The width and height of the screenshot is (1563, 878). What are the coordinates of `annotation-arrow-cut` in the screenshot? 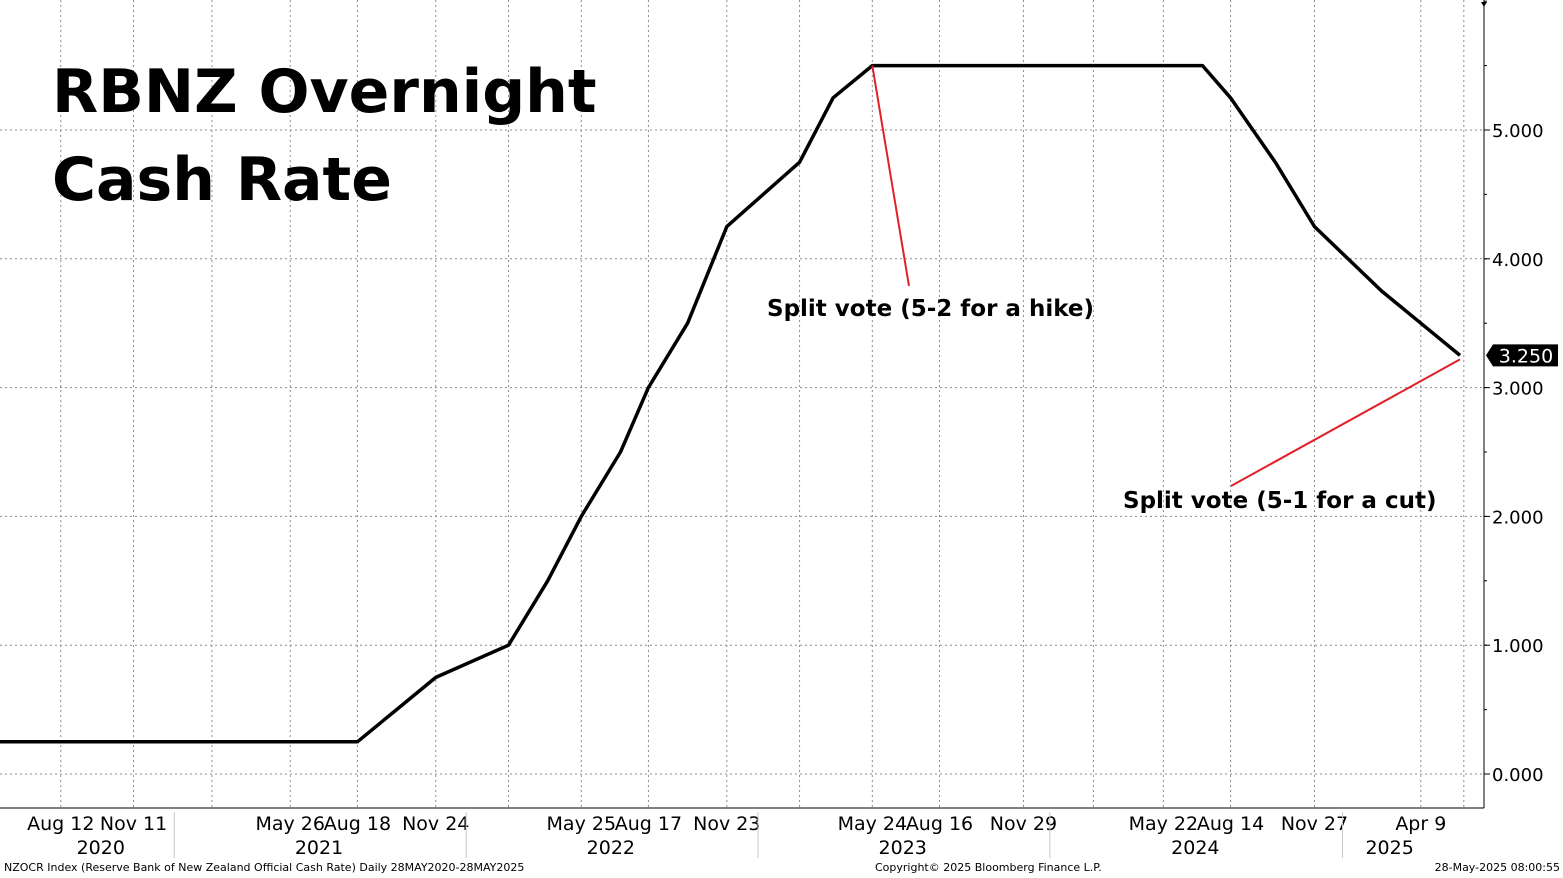 It's located at (1345, 422).